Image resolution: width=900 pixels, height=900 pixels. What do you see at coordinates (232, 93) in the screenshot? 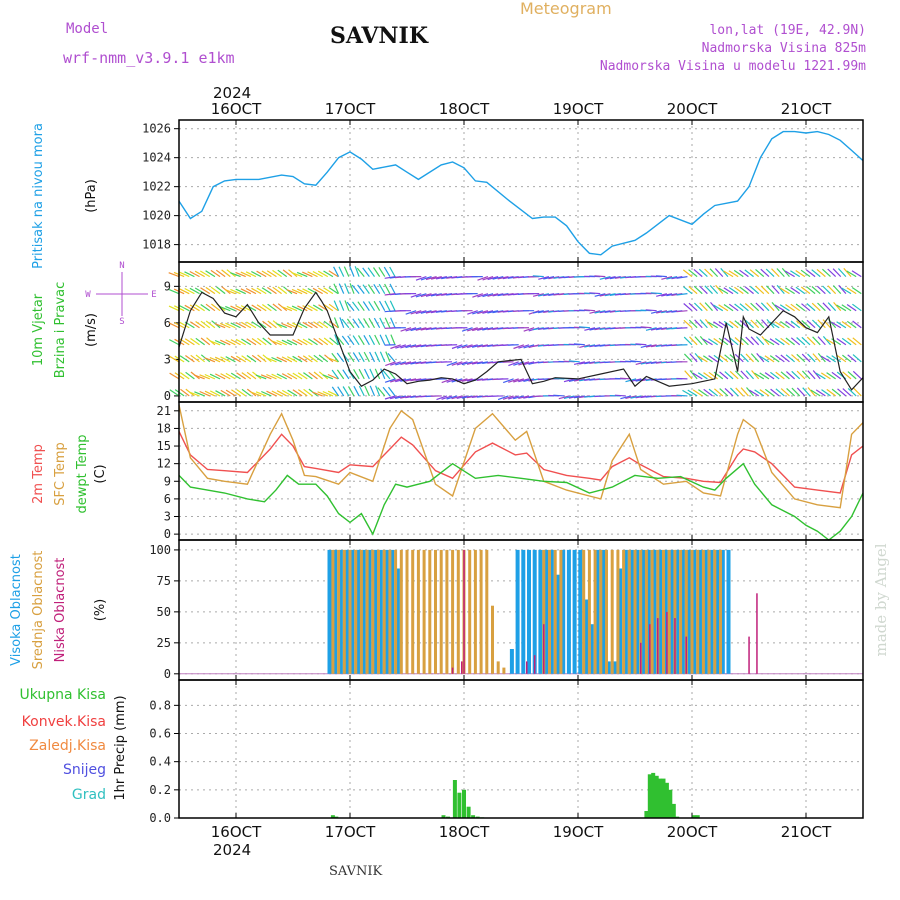
I see `year-top: 2024` at bounding box center [232, 93].